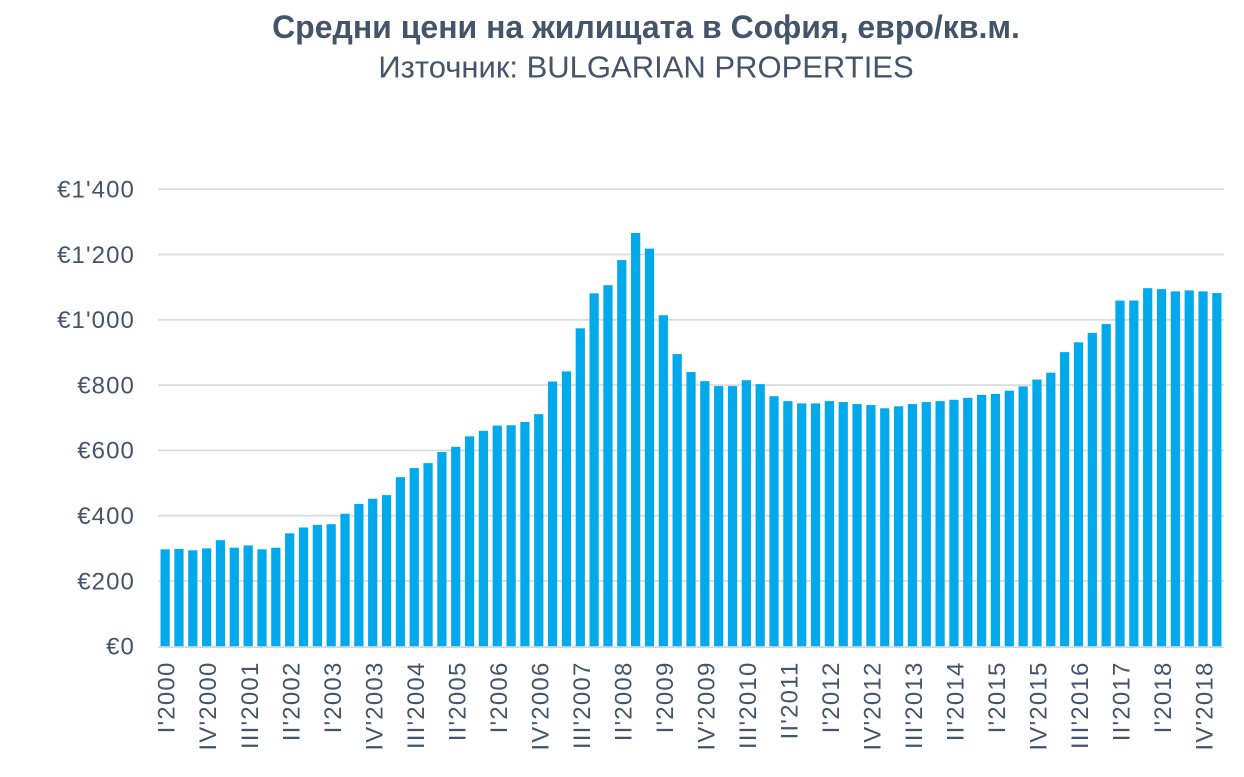 The image size is (1244, 777). What do you see at coordinates (96, 320) in the screenshot?
I see `svg-text: €1'000` at bounding box center [96, 320].